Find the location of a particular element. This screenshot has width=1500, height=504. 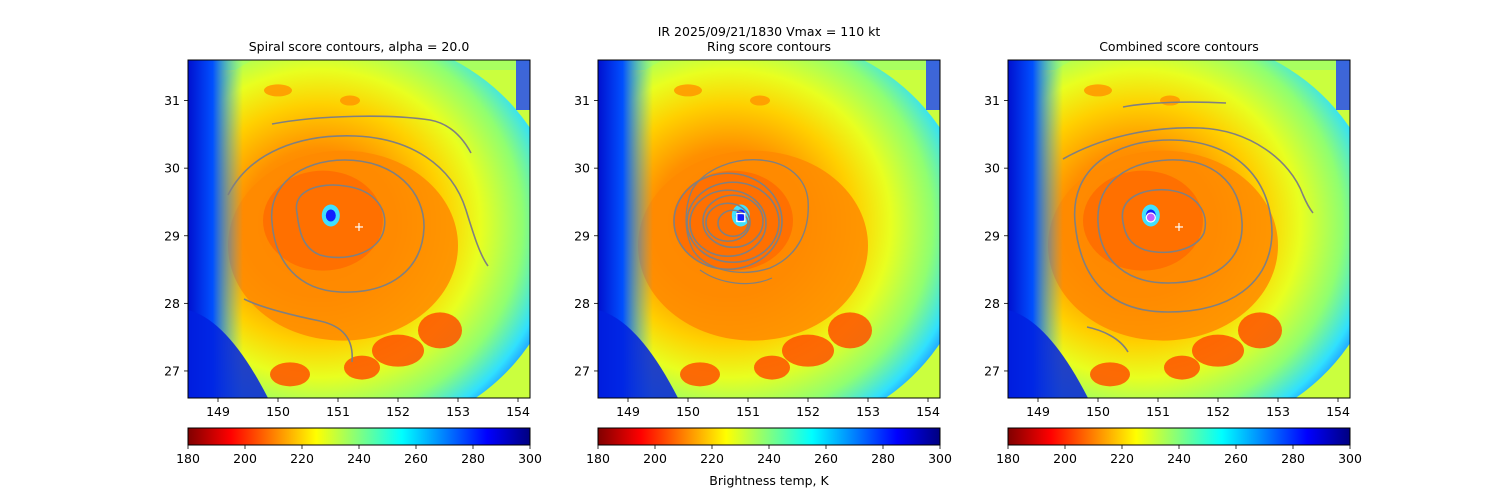

x-tick-label: 151 is located at coordinates (748, 411).